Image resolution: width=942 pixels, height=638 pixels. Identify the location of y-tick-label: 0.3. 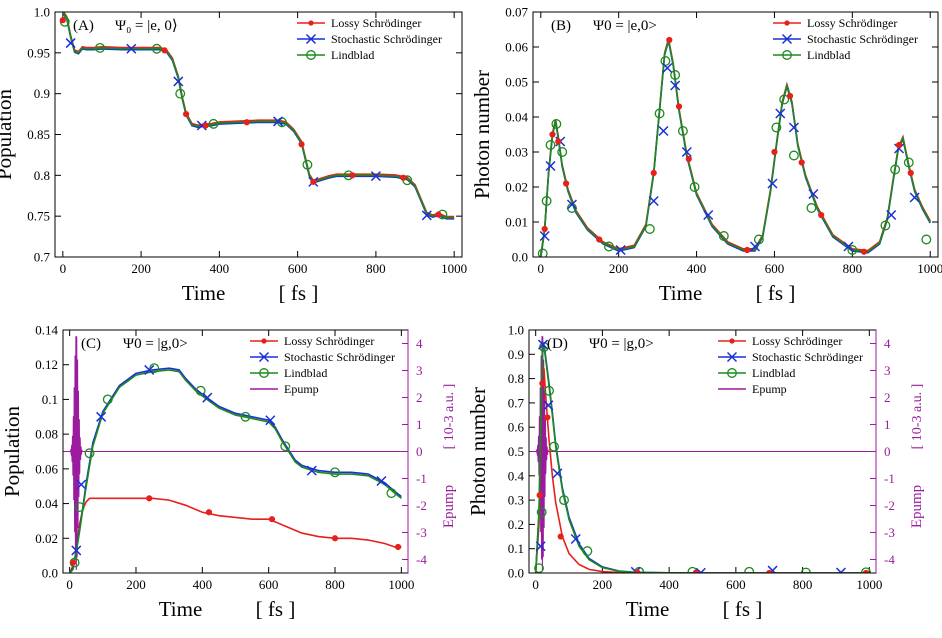
(516, 500).